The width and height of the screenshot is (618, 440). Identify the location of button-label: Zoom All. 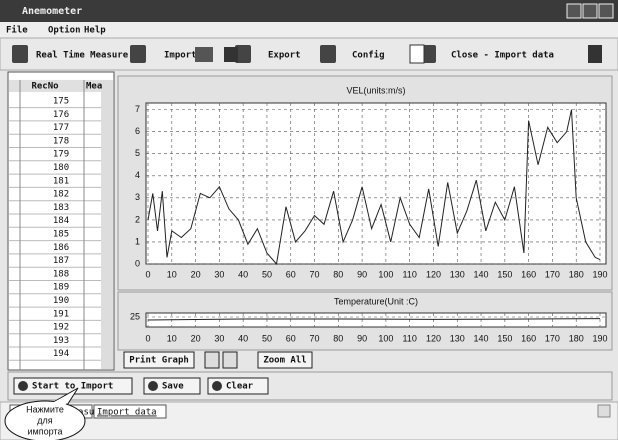
(284, 361).